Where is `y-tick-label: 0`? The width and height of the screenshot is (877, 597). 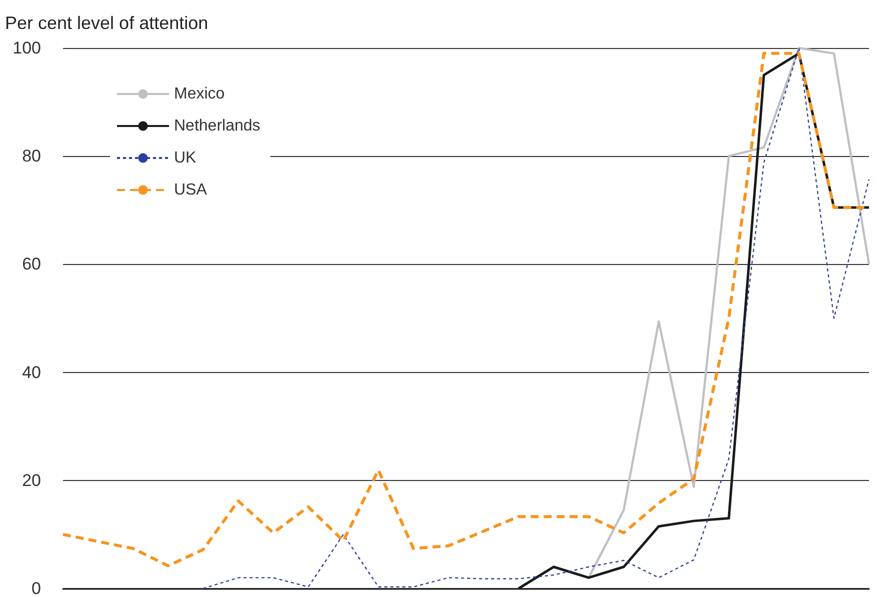
y-tick-label: 0 is located at coordinates (36, 588).